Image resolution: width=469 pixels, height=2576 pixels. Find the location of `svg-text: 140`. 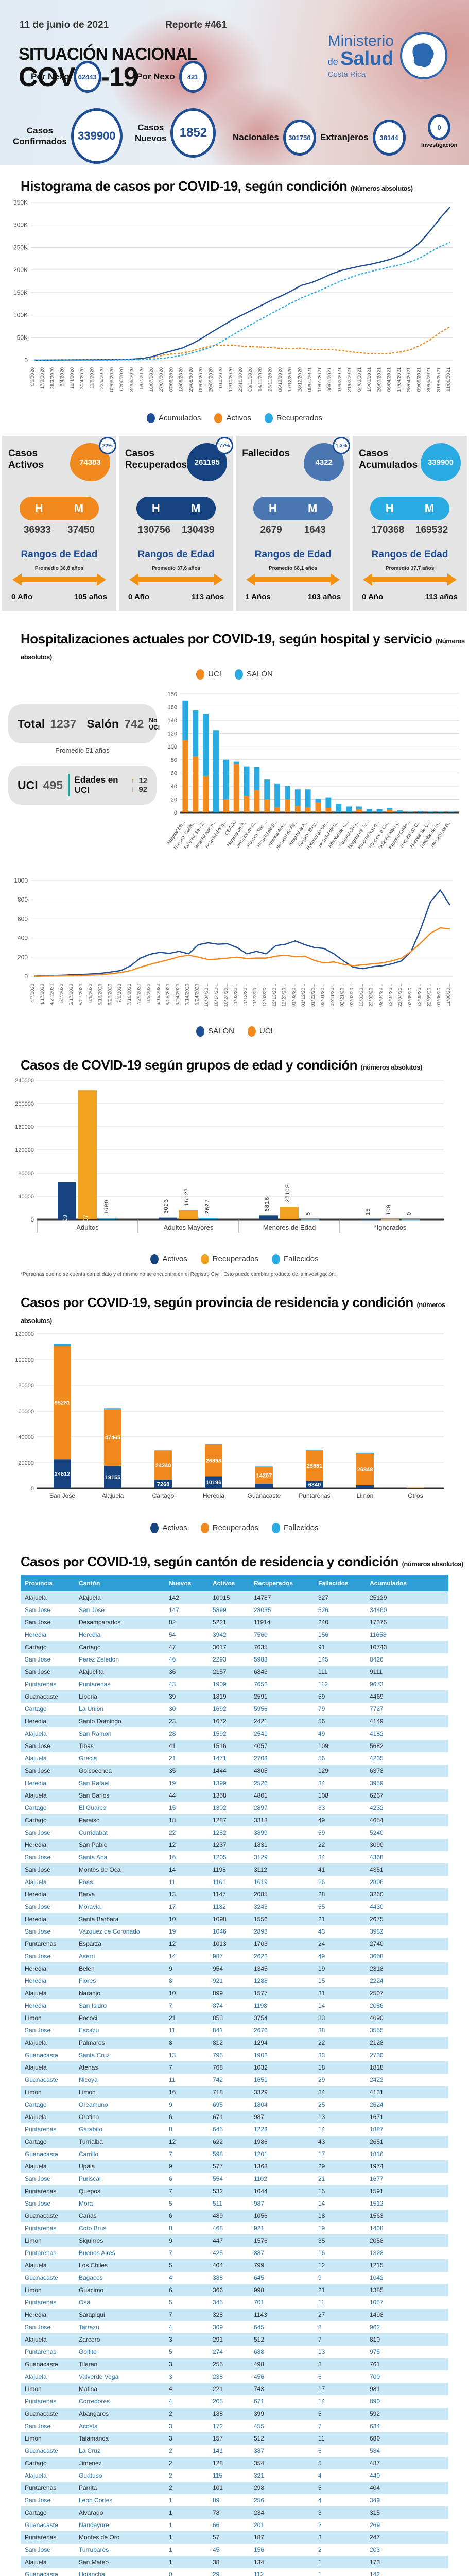

svg-text: 140 is located at coordinates (172, 721).